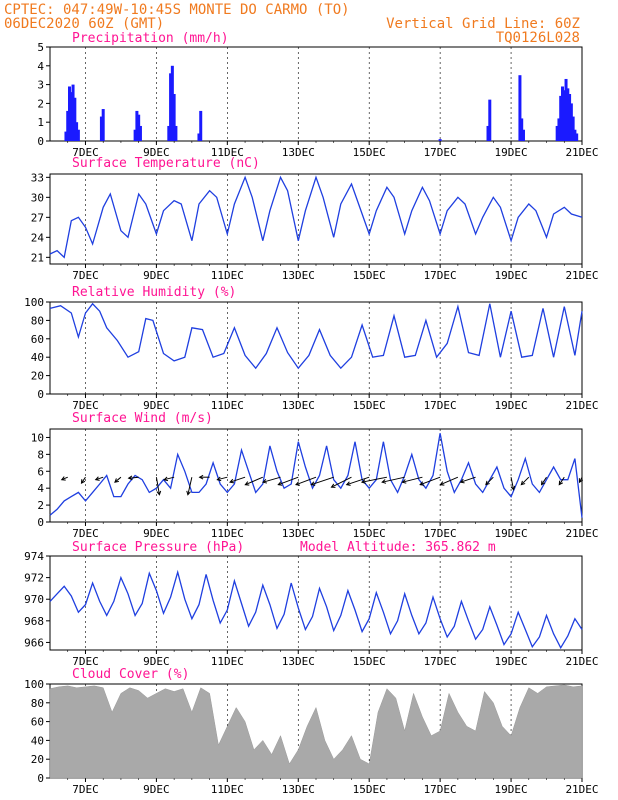 The image size is (618, 800). I want to click on temp-frame, so click(316, 219).